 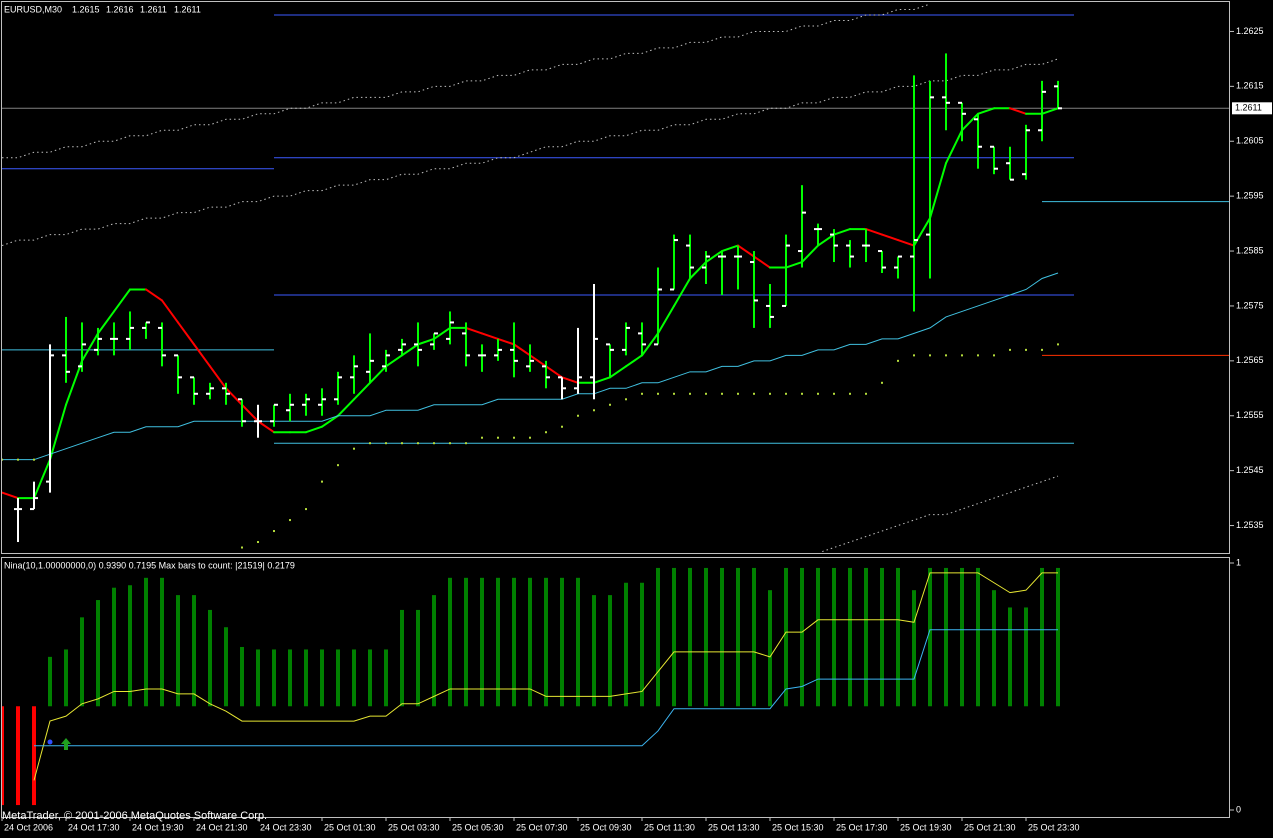 I want to click on x-tick-label: 25 Oct 01:30, so click(x=350, y=827).